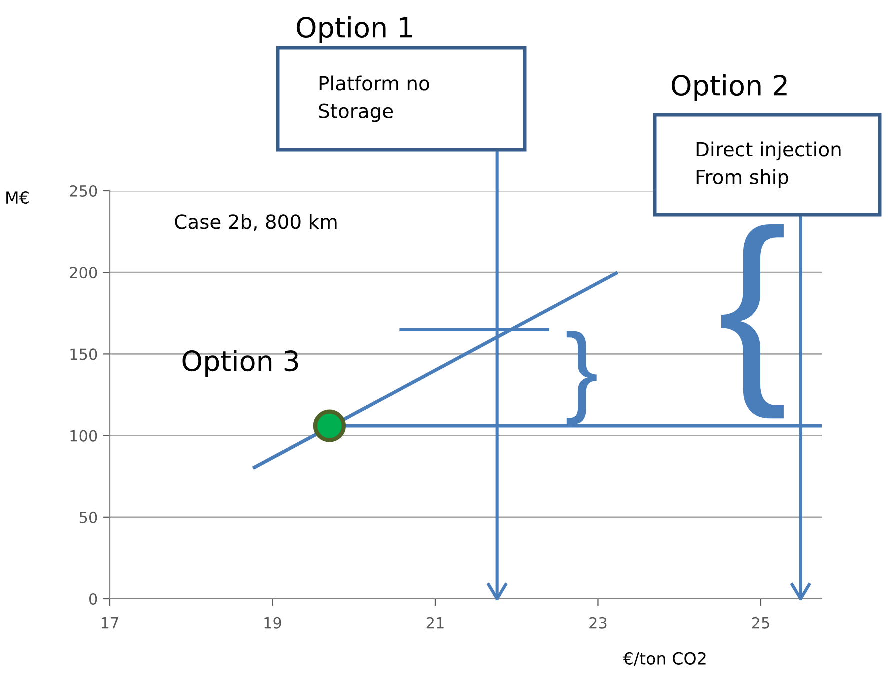  Describe the element at coordinates (598, 623) in the screenshot. I see `x-tick-label: 23` at that location.